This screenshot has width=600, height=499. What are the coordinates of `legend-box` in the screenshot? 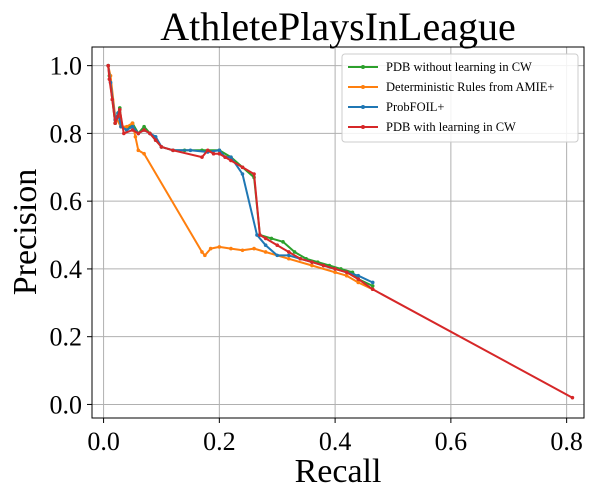 It's located at (460, 98).